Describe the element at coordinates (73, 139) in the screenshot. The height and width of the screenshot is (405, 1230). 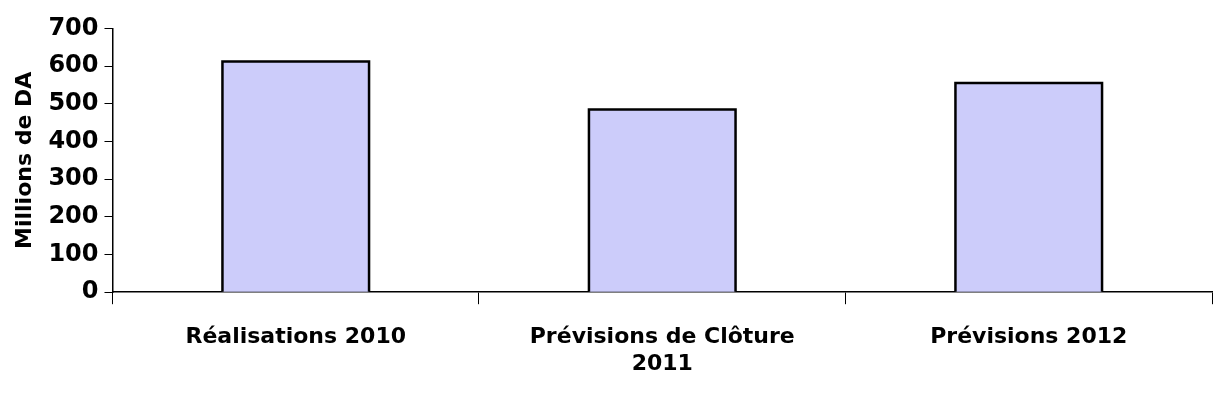
I see `y-tick-label: 400` at that location.